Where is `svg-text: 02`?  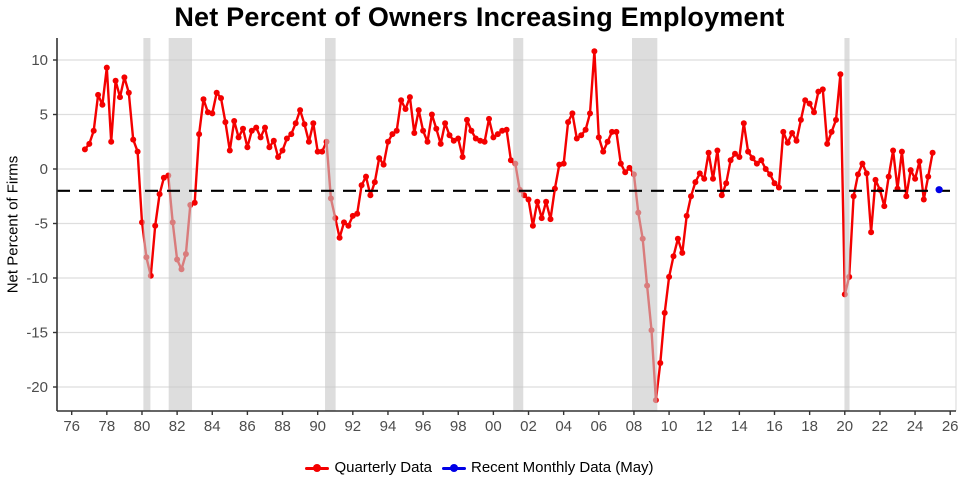
svg-text: 02 is located at coordinates (528, 426).